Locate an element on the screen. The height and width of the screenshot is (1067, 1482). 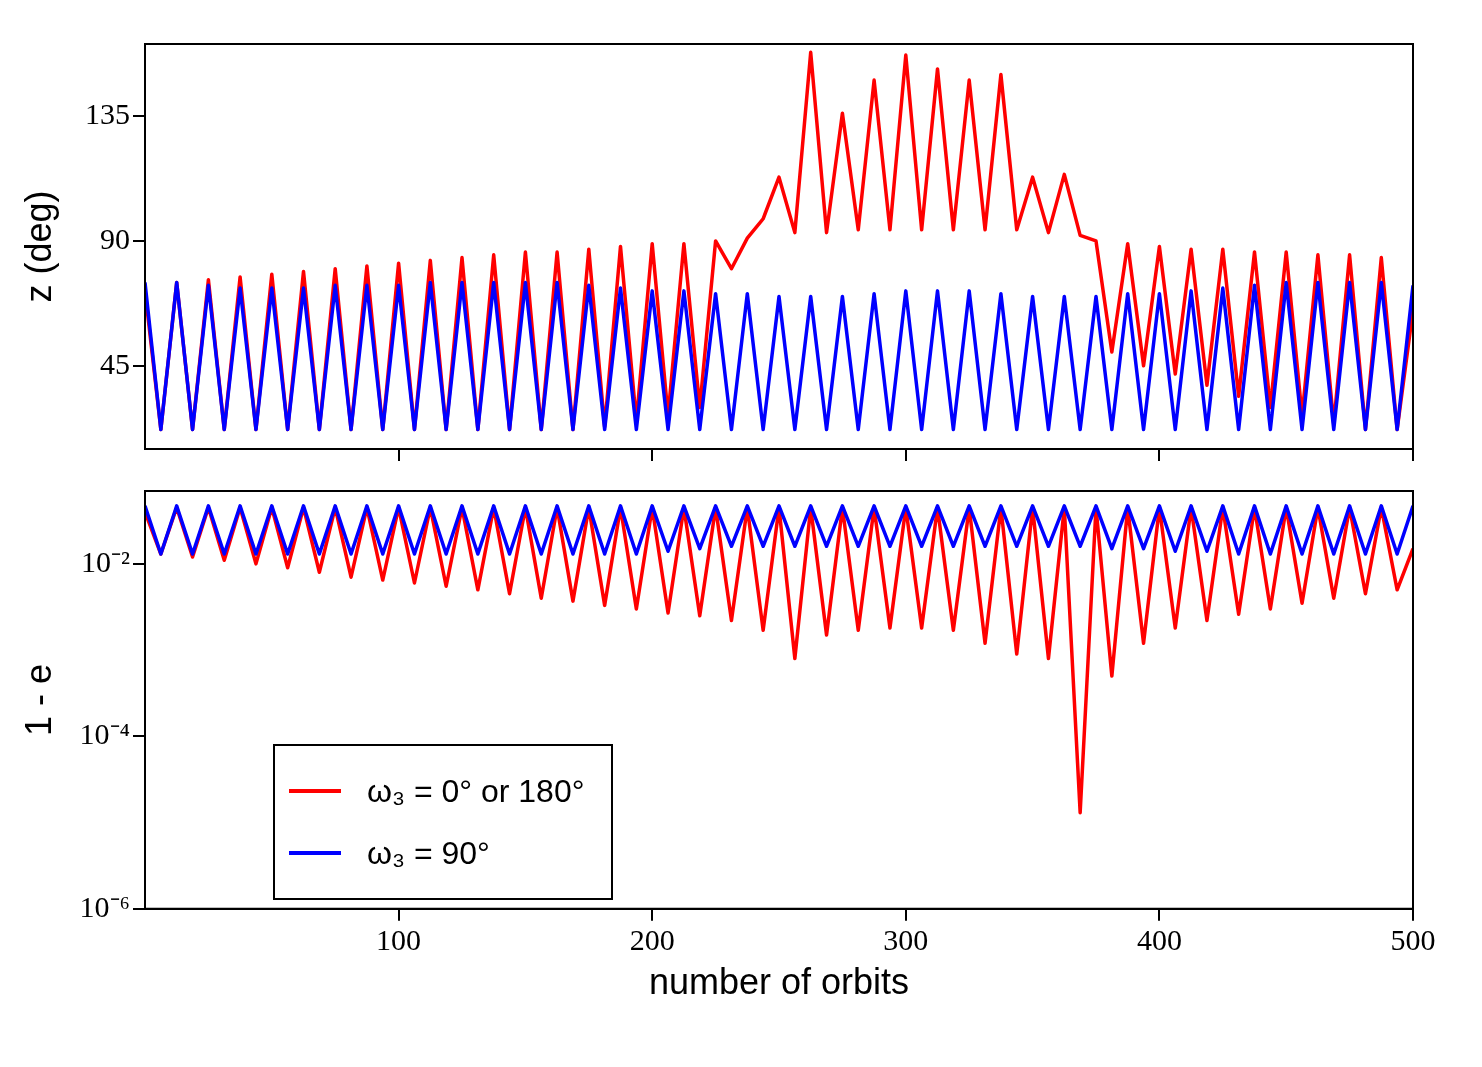
x-axis-title: number of orbits is located at coordinates (779, 982).